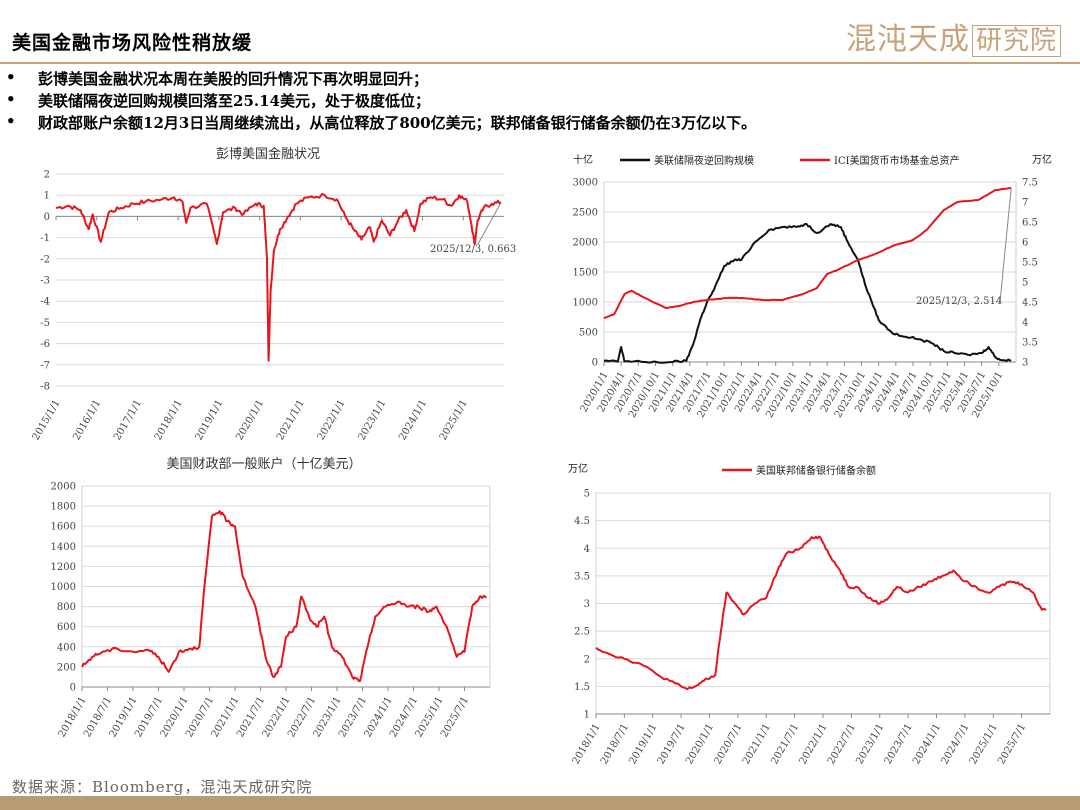  What do you see at coordinates (162, 787) in the screenshot?
I see `data-source: 数据来源：Bloomberg，混沌天成研究院` at bounding box center [162, 787].